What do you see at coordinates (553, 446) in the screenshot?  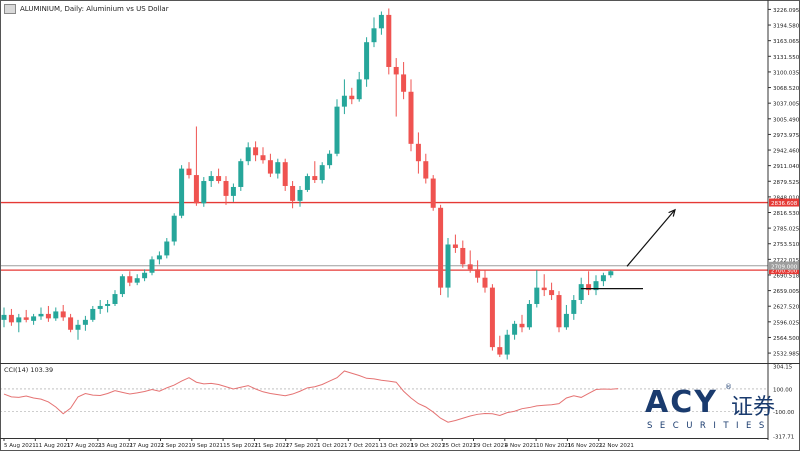 I see `date-tick-label: 10 Nov 2021` at bounding box center [553, 446].